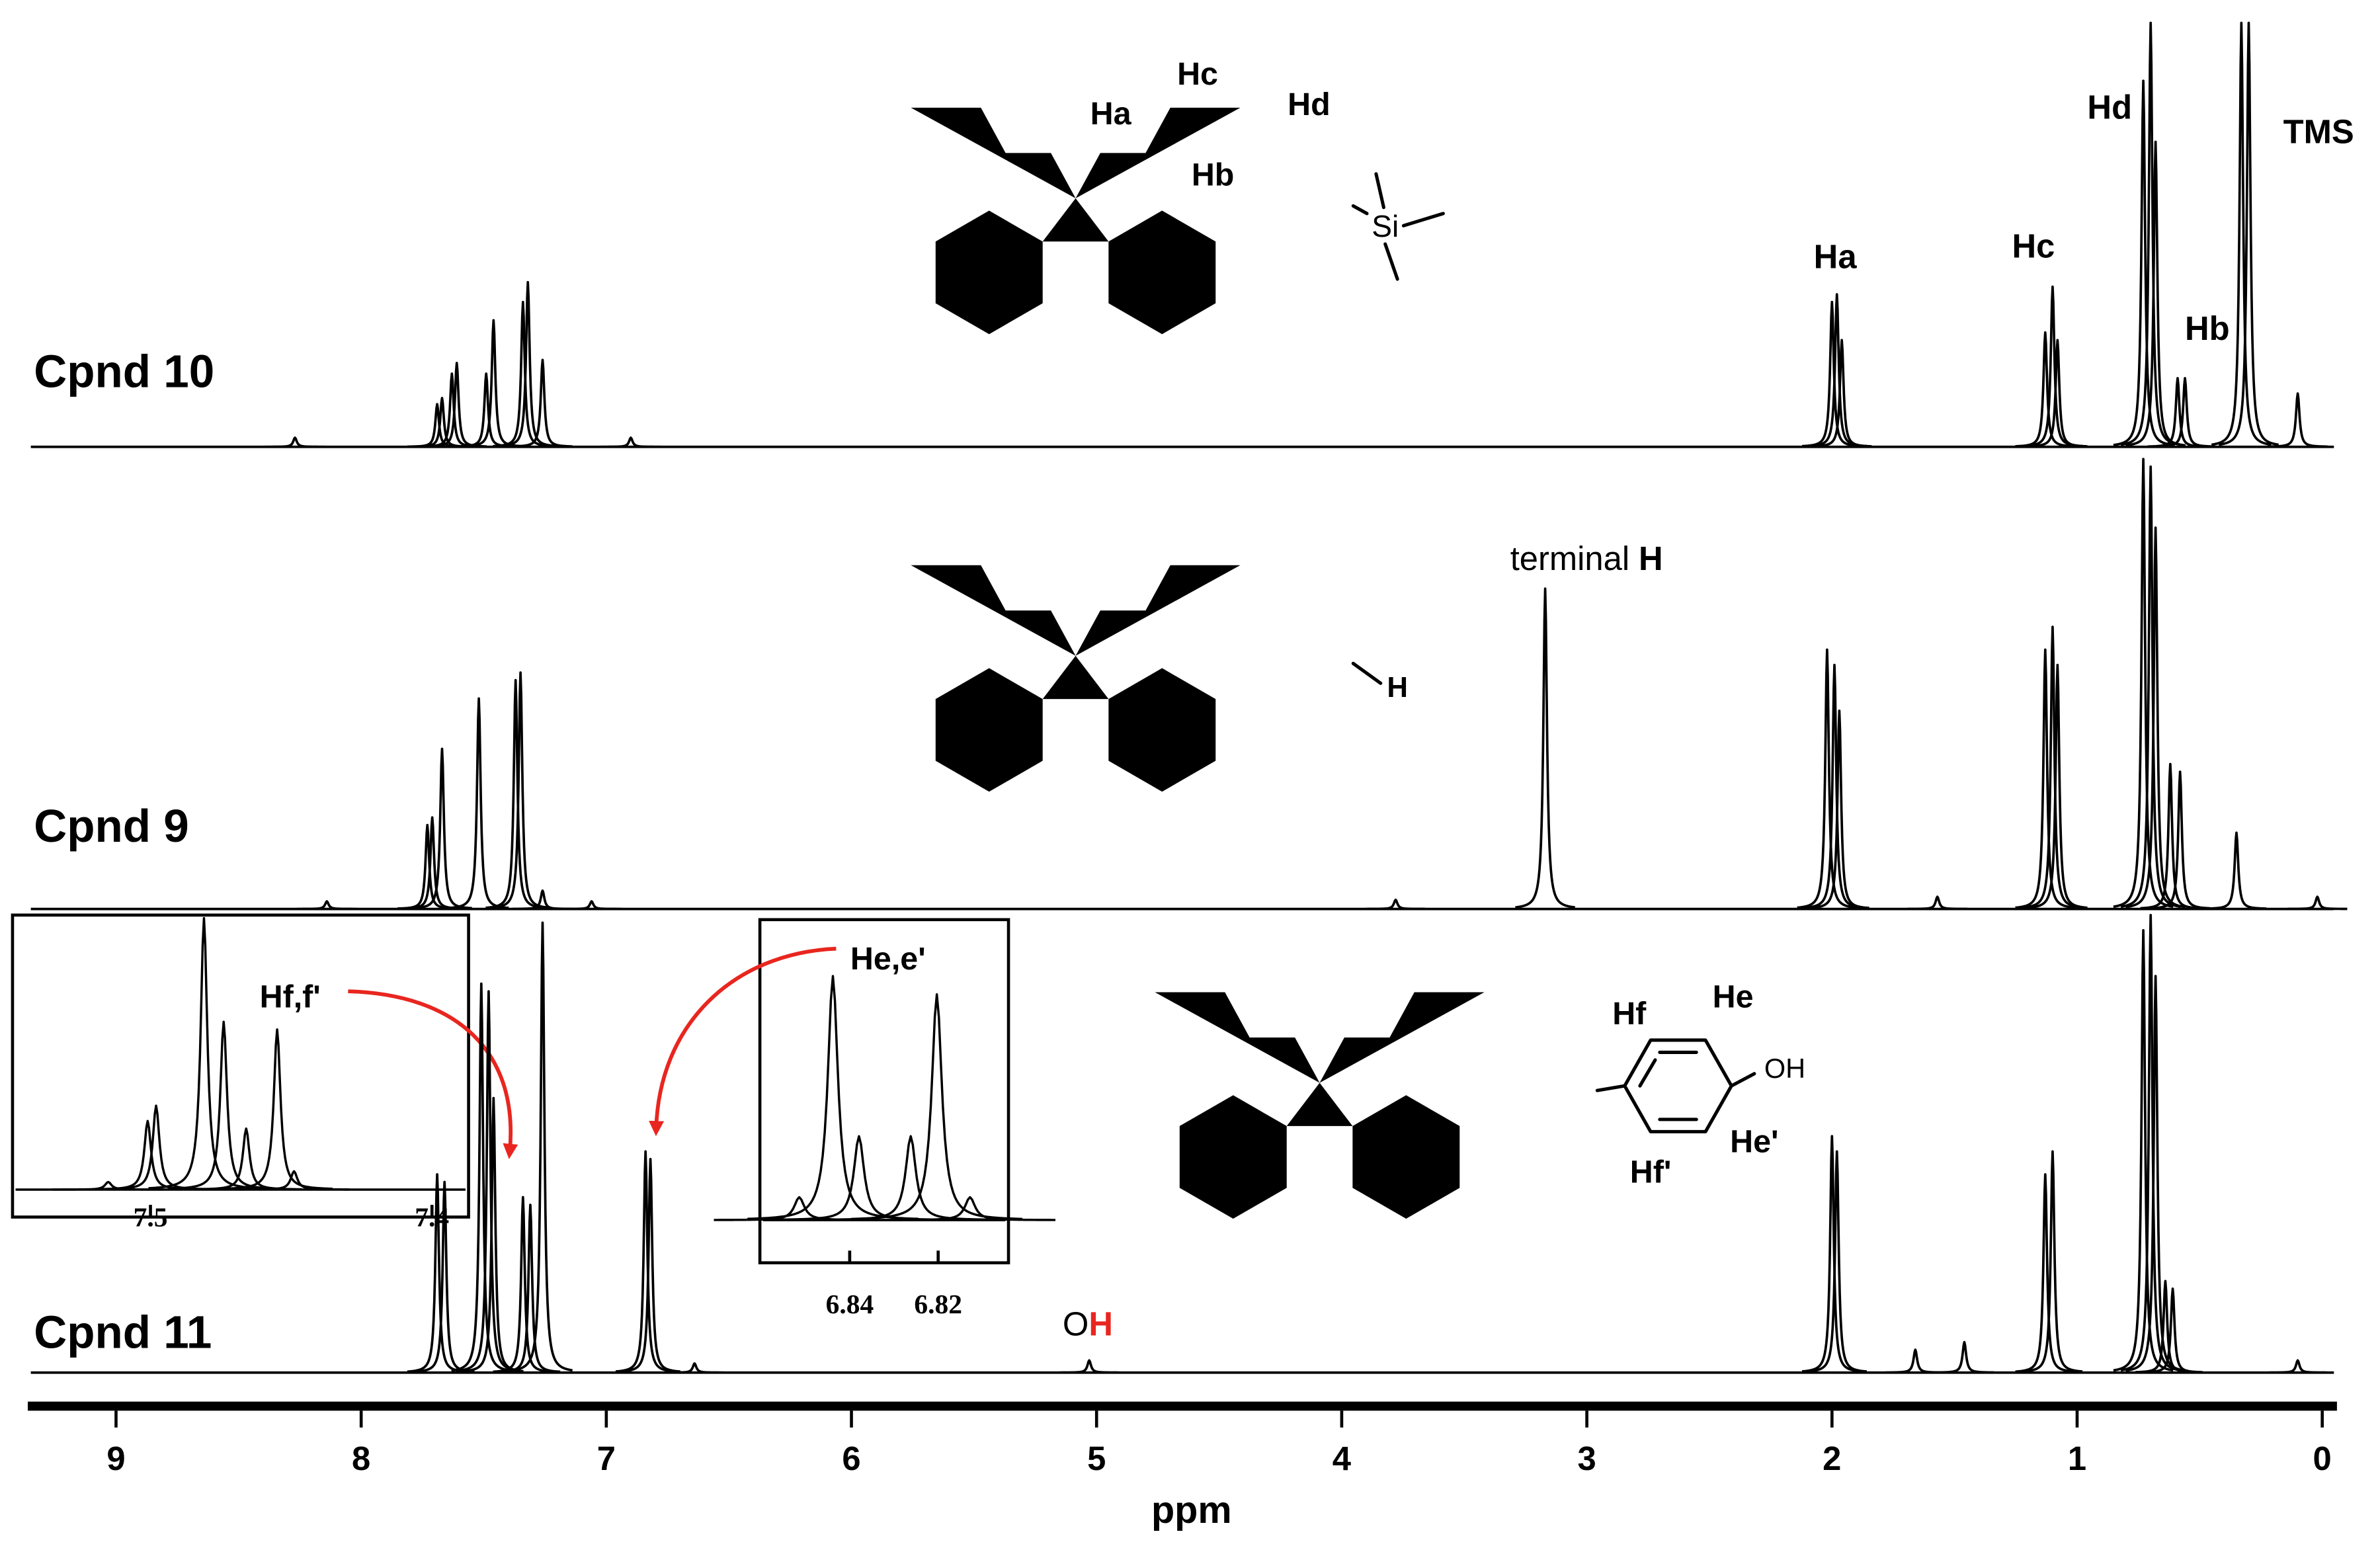 The height and width of the screenshot is (1548, 2380). What do you see at coordinates (1832, 1458) in the screenshot?
I see `x-tick-label: 2` at bounding box center [1832, 1458].